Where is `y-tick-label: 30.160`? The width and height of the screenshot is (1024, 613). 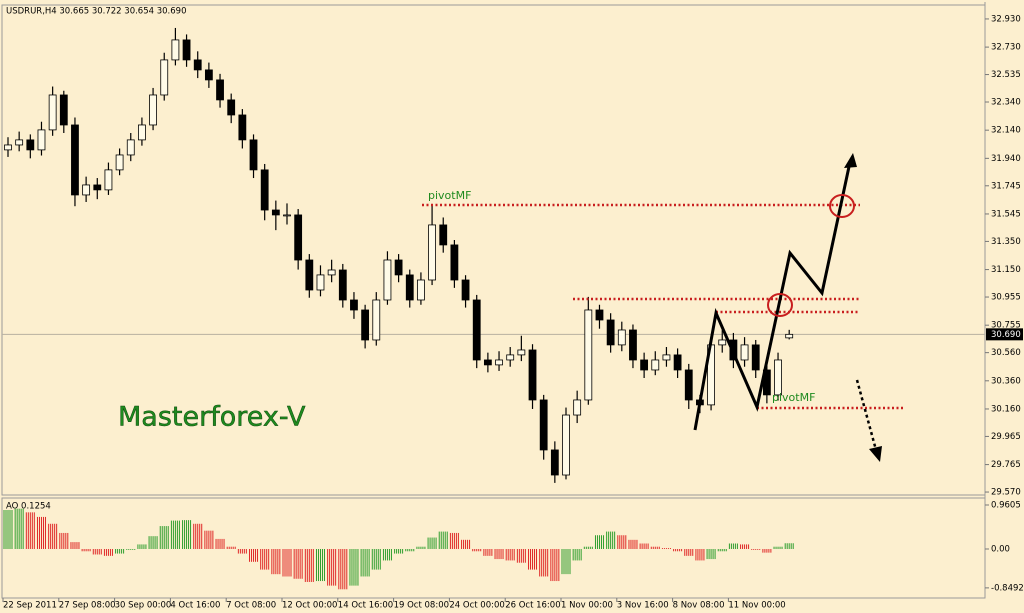 y-tick-label: 30.160 is located at coordinates (1006, 409).